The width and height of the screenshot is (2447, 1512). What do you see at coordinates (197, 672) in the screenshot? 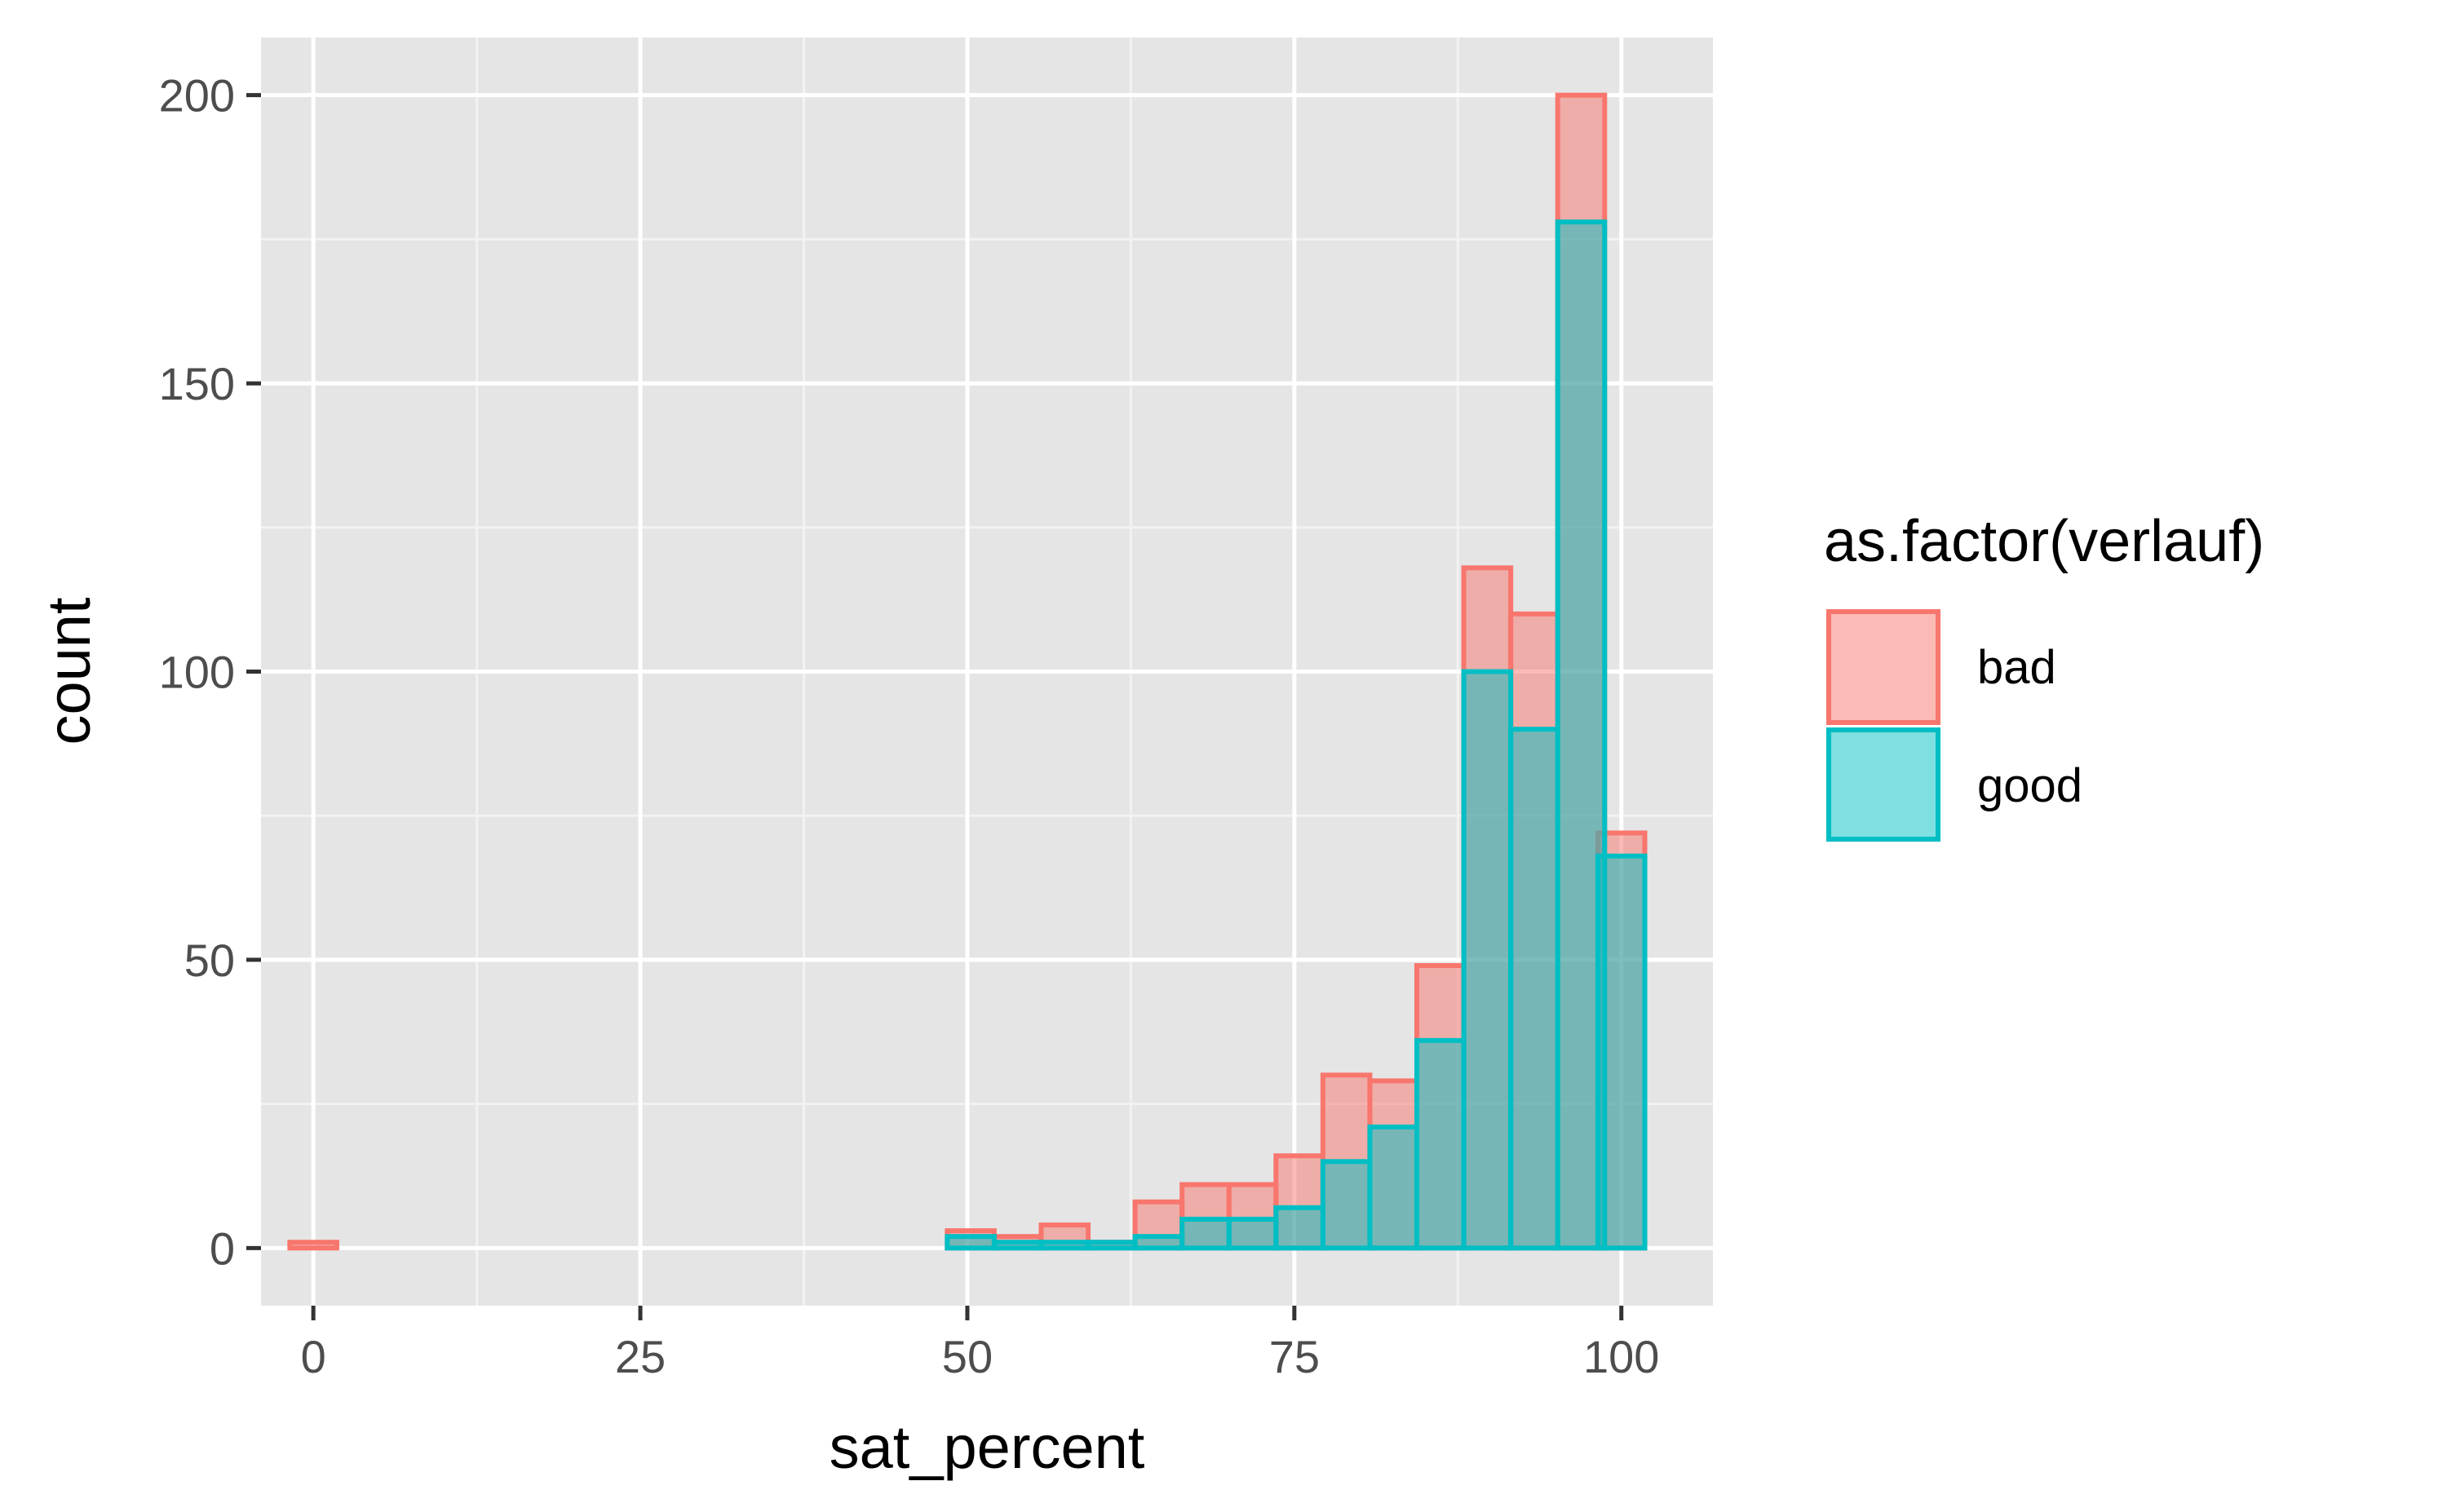
I see `y-tick-label: 100` at bounding box center [197, 672].